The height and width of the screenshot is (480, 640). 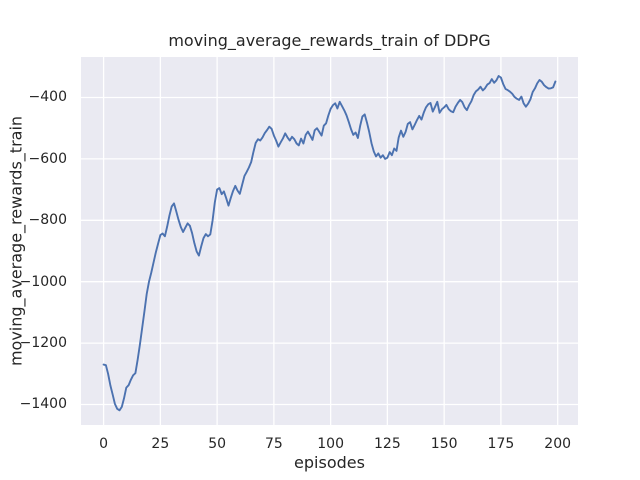 What do you see at coordinates (273, 444) in the screenshot?
I see `x-tick-label: 75` at bounding box center [273, 444].